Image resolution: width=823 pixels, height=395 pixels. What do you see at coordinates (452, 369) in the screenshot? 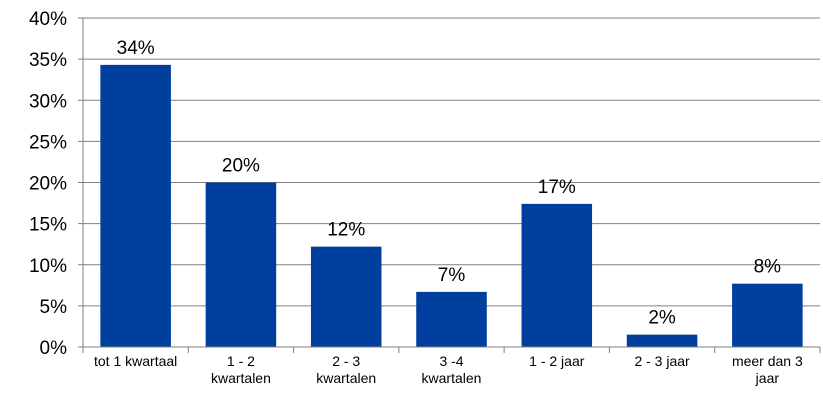
I see `x-tick-label: 3 -4 kwartalen` at bounding box center [452, 369].